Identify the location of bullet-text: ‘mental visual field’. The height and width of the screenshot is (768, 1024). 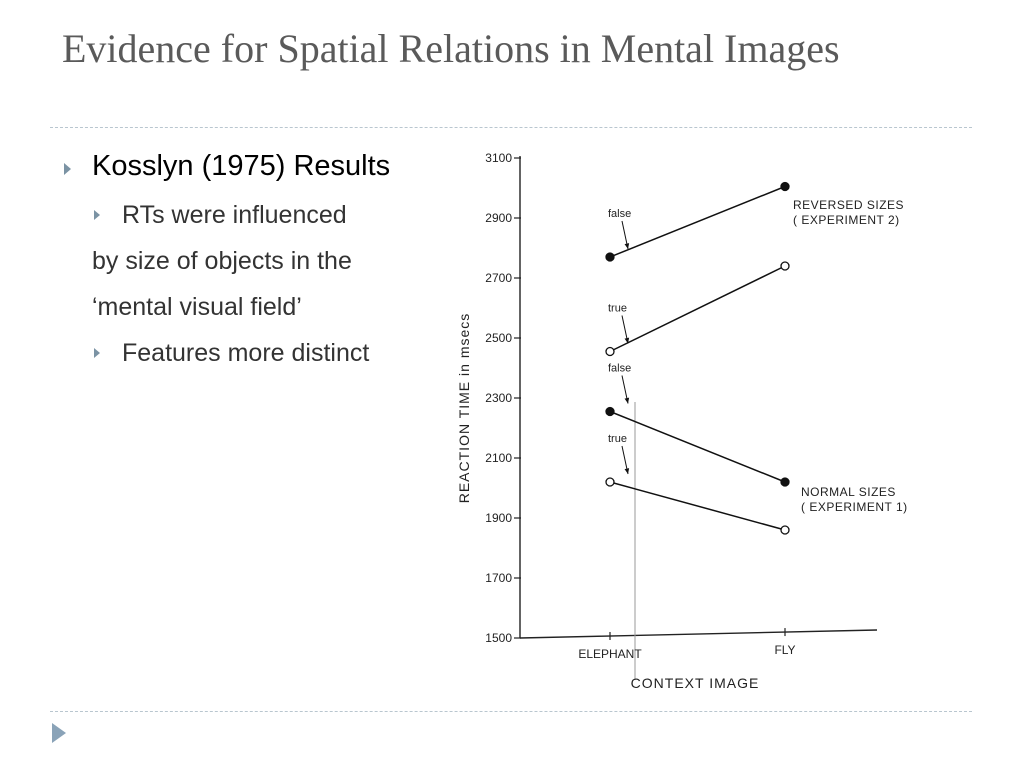
(197, 307).